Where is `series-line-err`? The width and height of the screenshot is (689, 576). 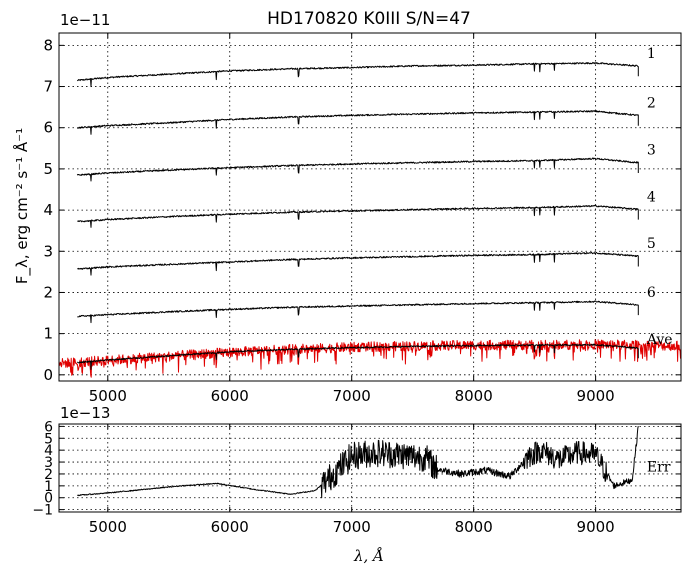
series-line-err is located at coordinates (358, 462).